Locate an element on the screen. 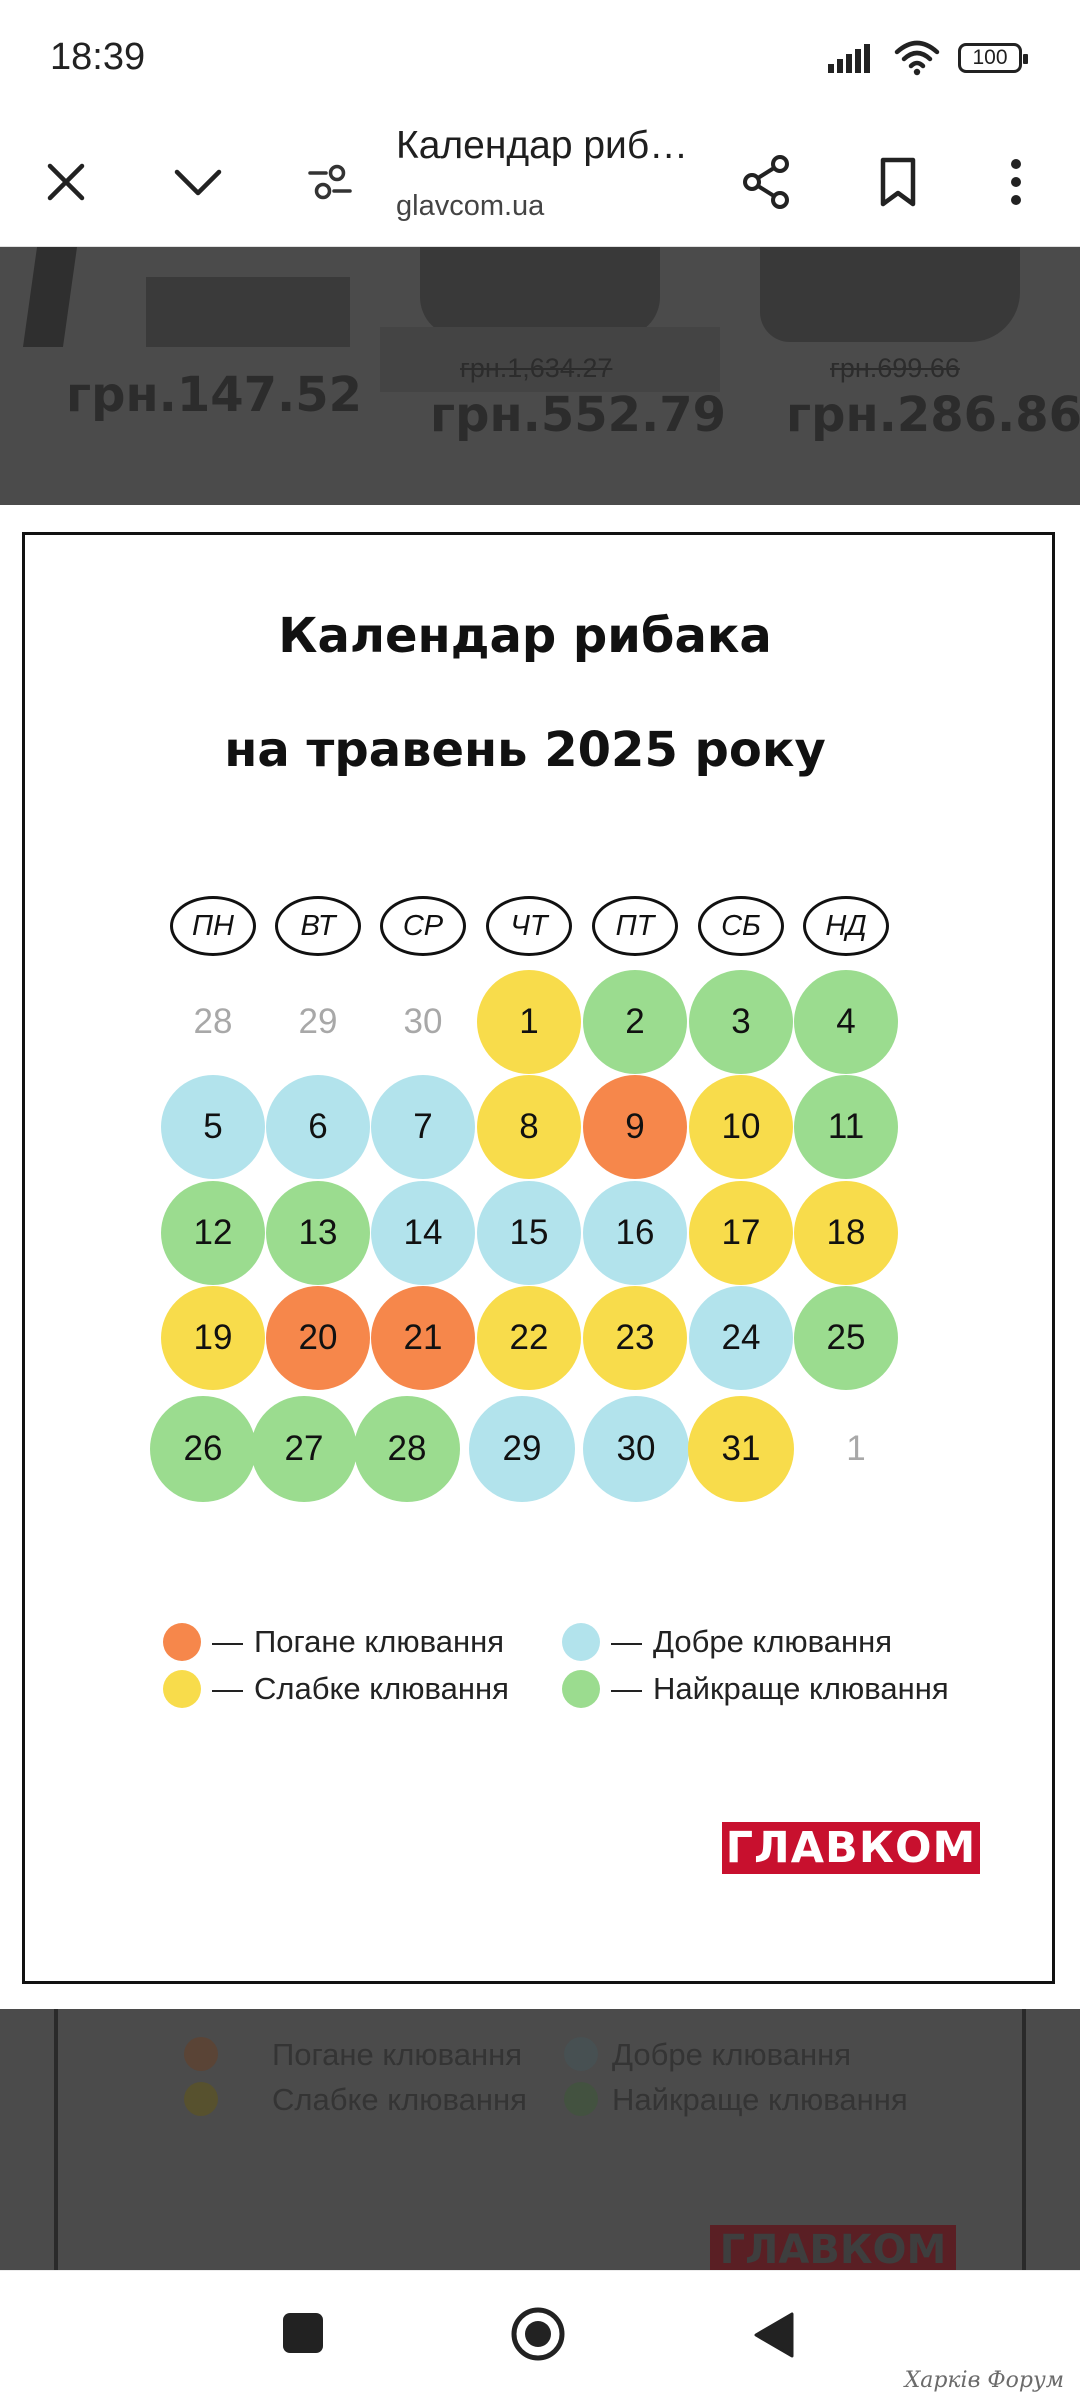  back-nav-icon is located at coordinates (774, 2335).